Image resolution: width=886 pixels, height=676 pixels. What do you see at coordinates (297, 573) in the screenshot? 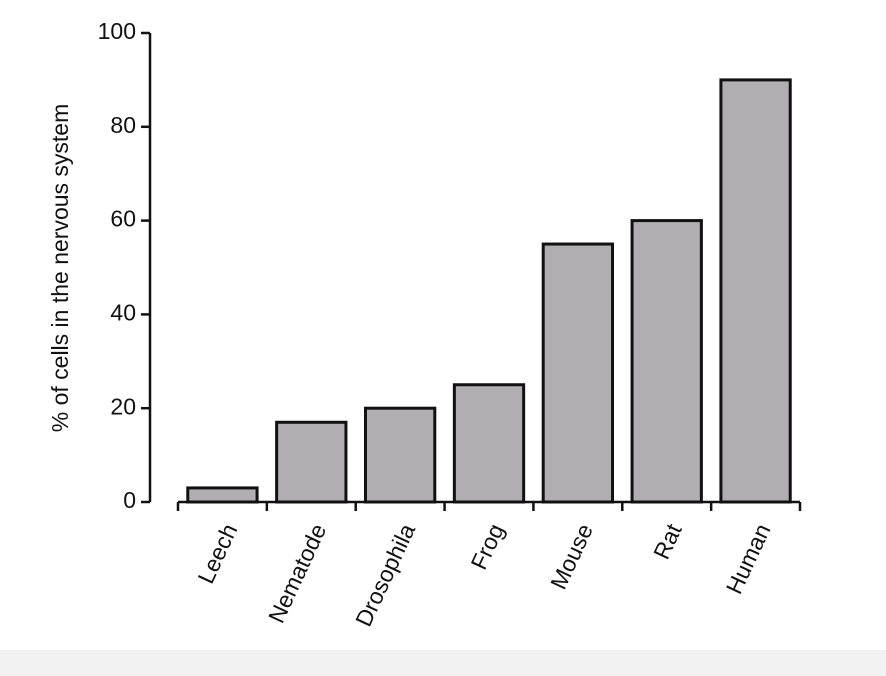
I see `x-tick-label: Nematode` at bounding box center [297, 573].